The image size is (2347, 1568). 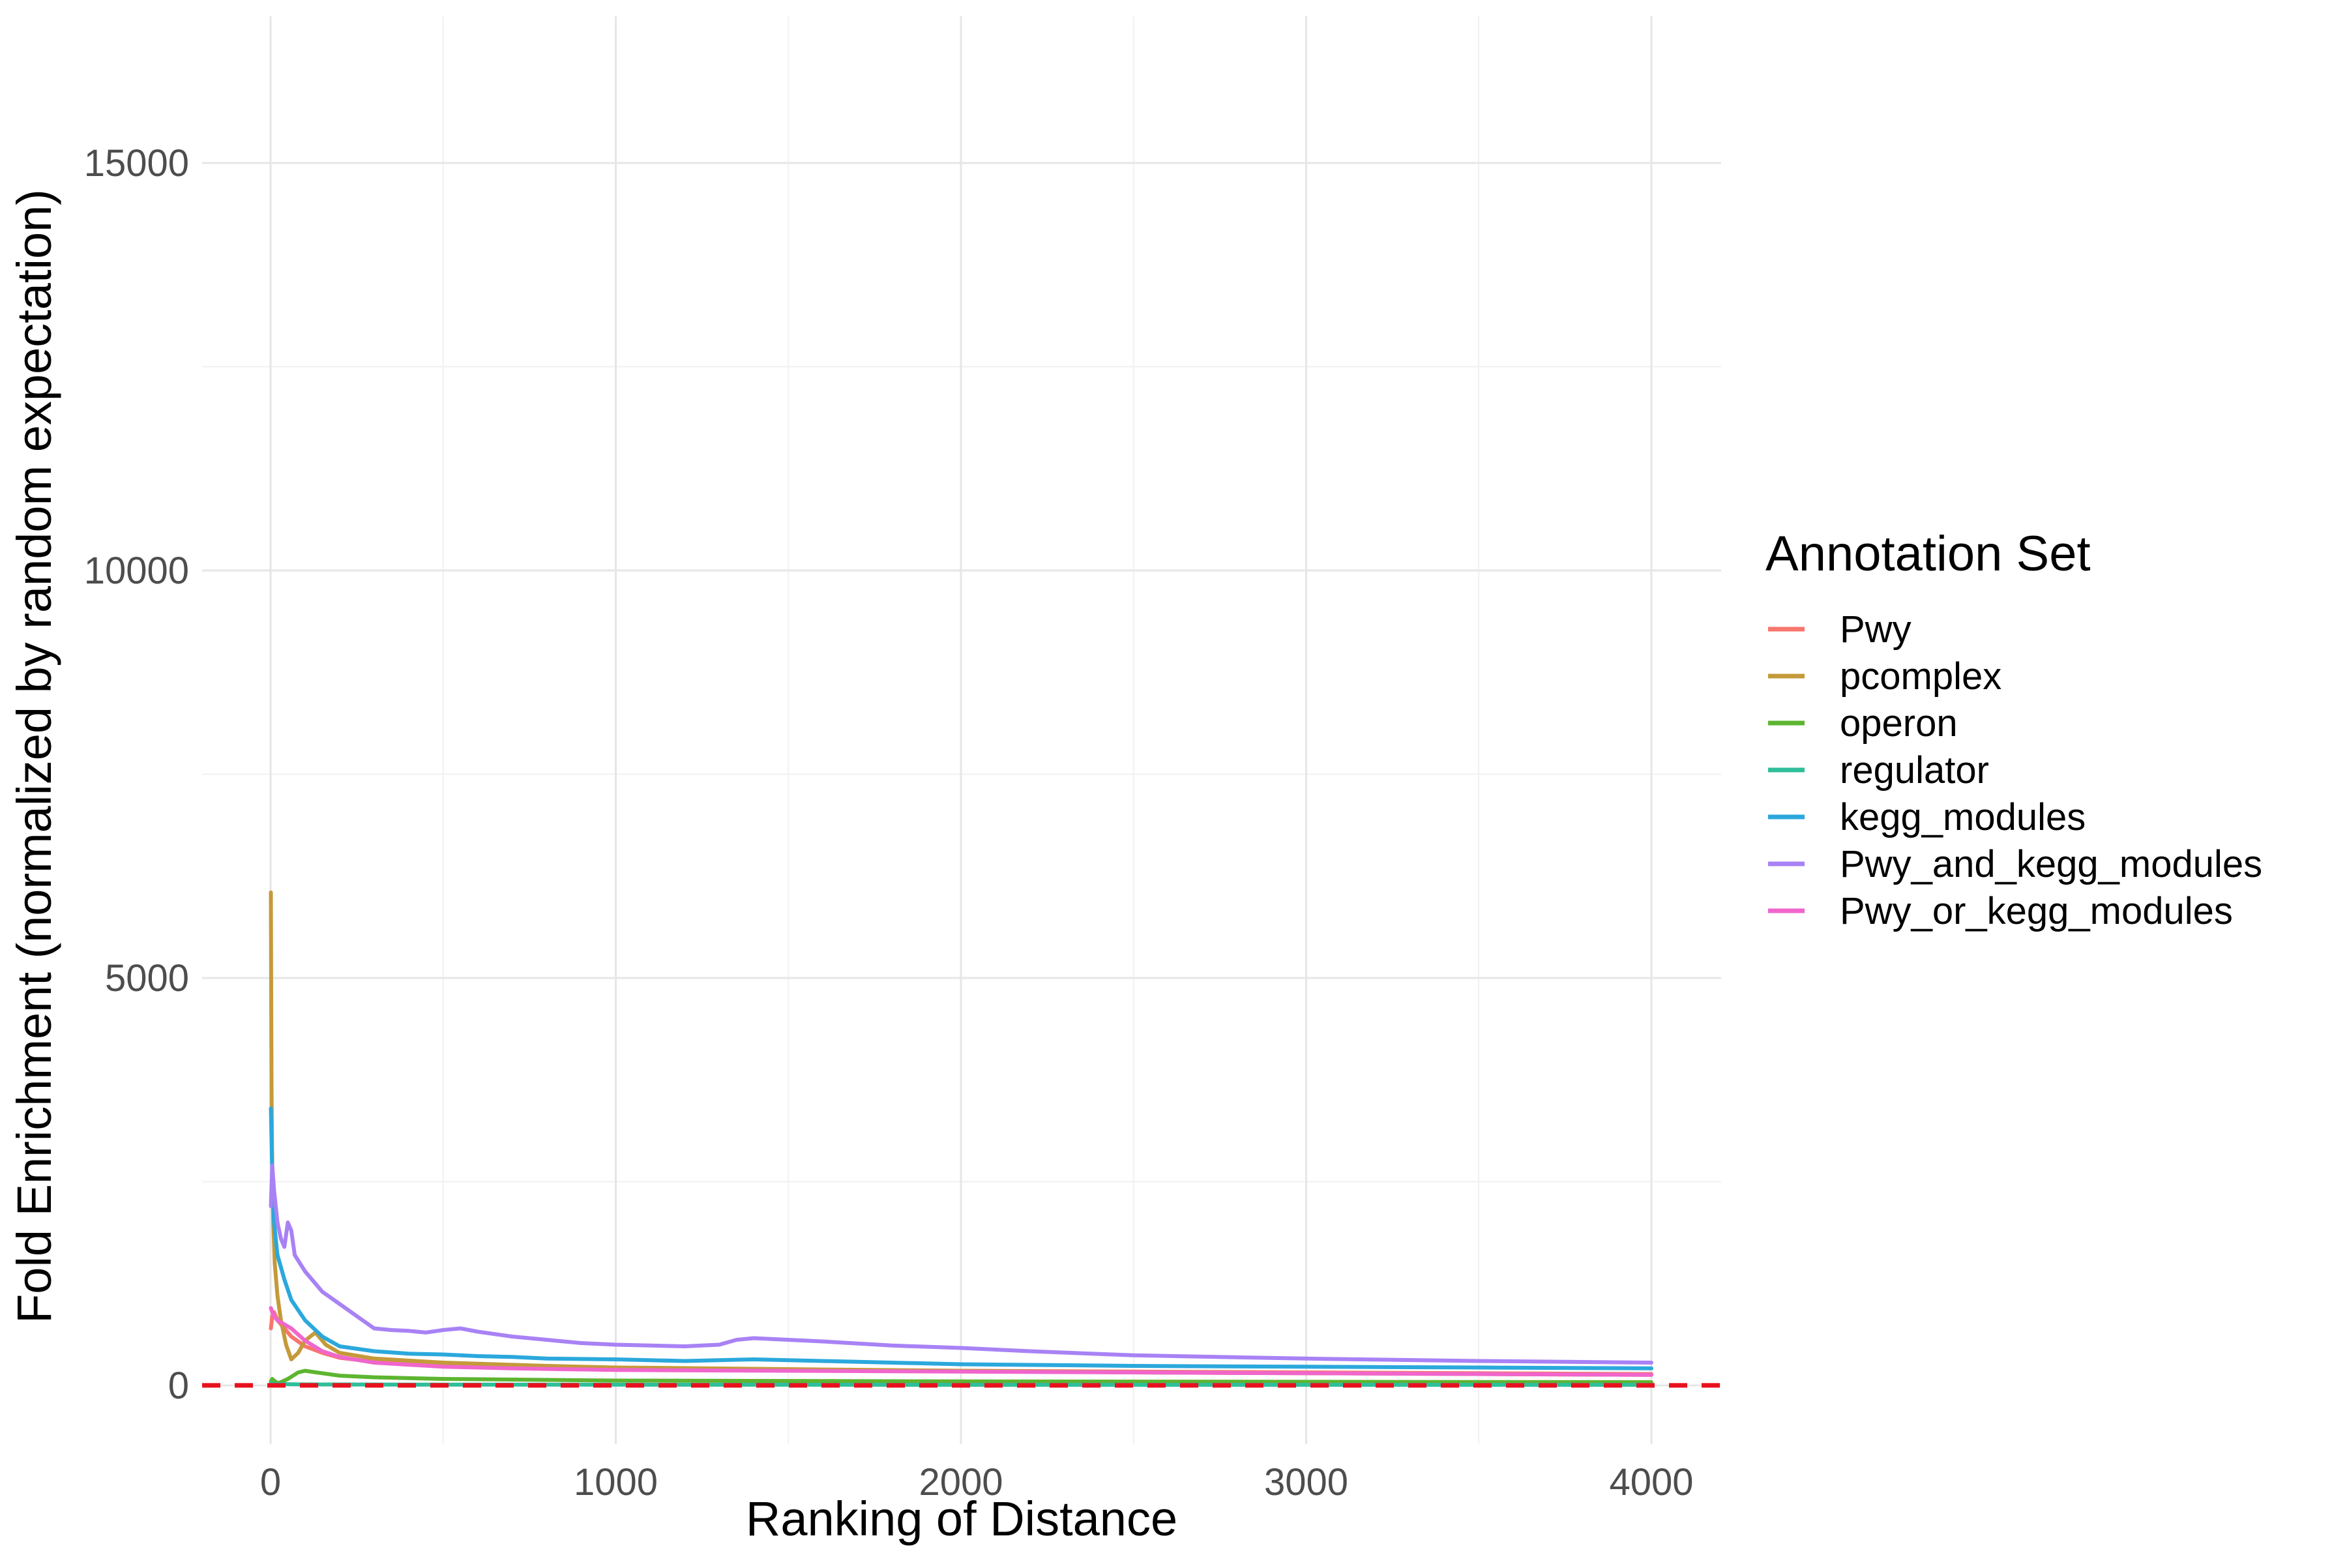 I want to click on series-line-kegg-modules, so click(x=961, y=1238).